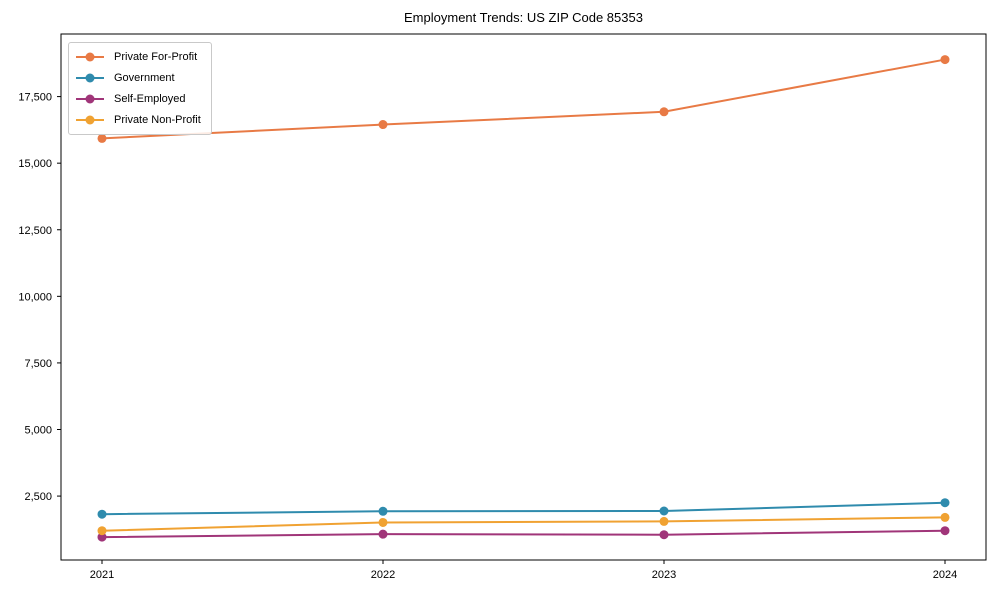  What do you see at coordinates (35, 98) in the screenshot?
I see `y-tick-label: 17,500` at bounding box center [35, 98].